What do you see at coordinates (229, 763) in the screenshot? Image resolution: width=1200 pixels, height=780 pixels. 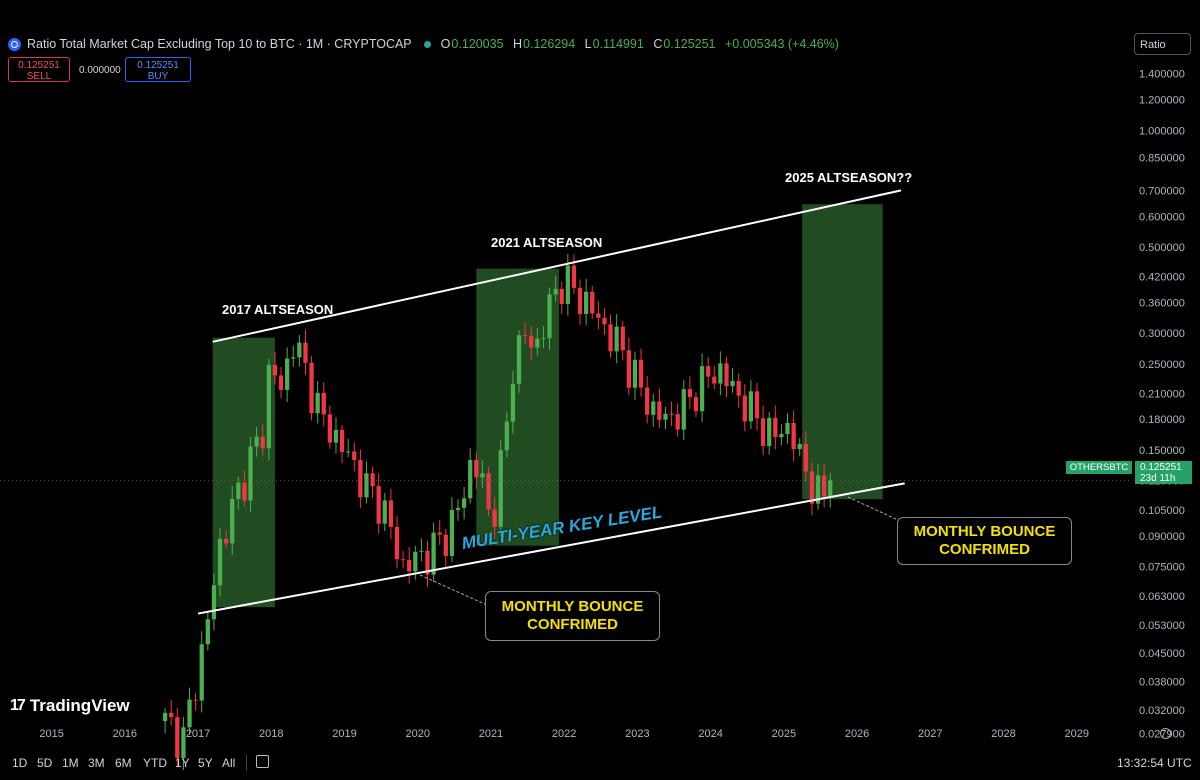 I see `timeframe-all: All` at bounding box center [229, 763].